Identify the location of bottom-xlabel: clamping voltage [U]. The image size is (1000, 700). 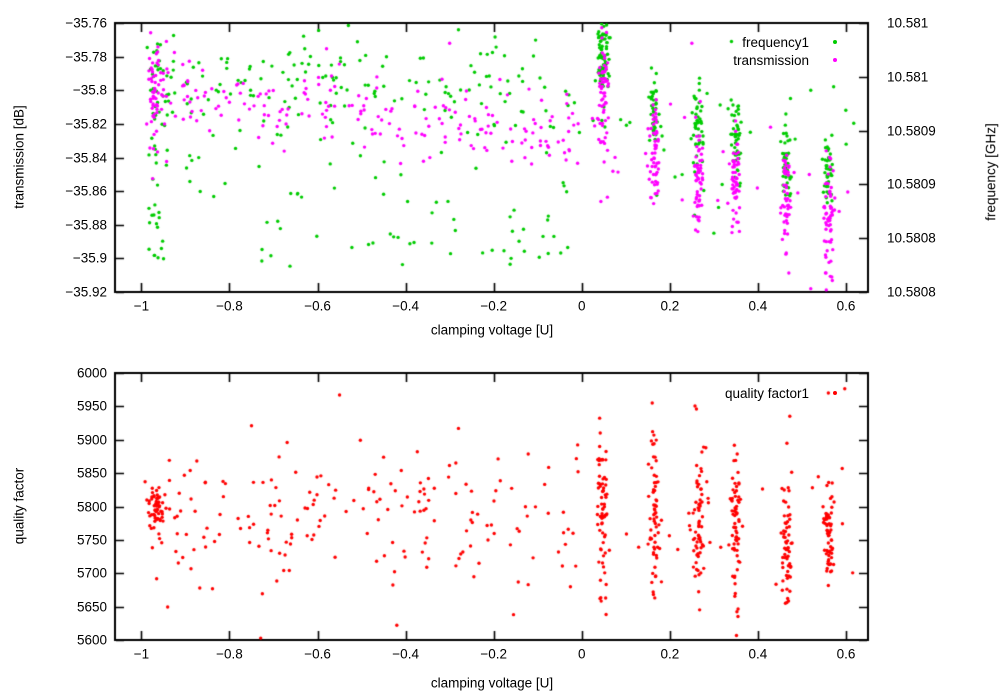
(492, 683).